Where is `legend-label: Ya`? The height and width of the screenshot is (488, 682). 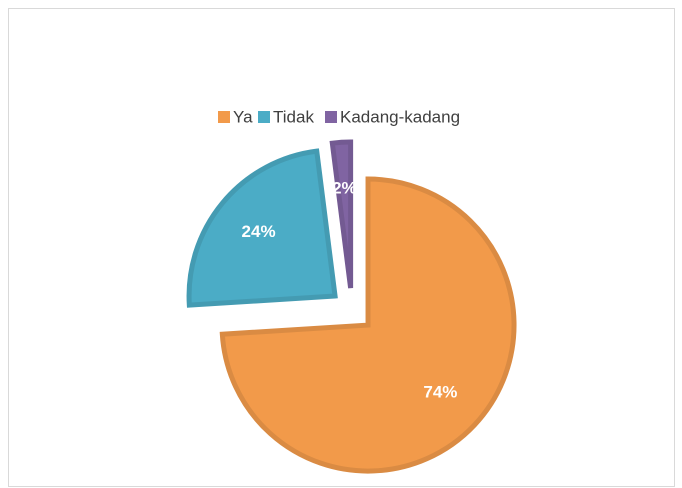
legend-label: Ya is located at coordinates (243, 116).